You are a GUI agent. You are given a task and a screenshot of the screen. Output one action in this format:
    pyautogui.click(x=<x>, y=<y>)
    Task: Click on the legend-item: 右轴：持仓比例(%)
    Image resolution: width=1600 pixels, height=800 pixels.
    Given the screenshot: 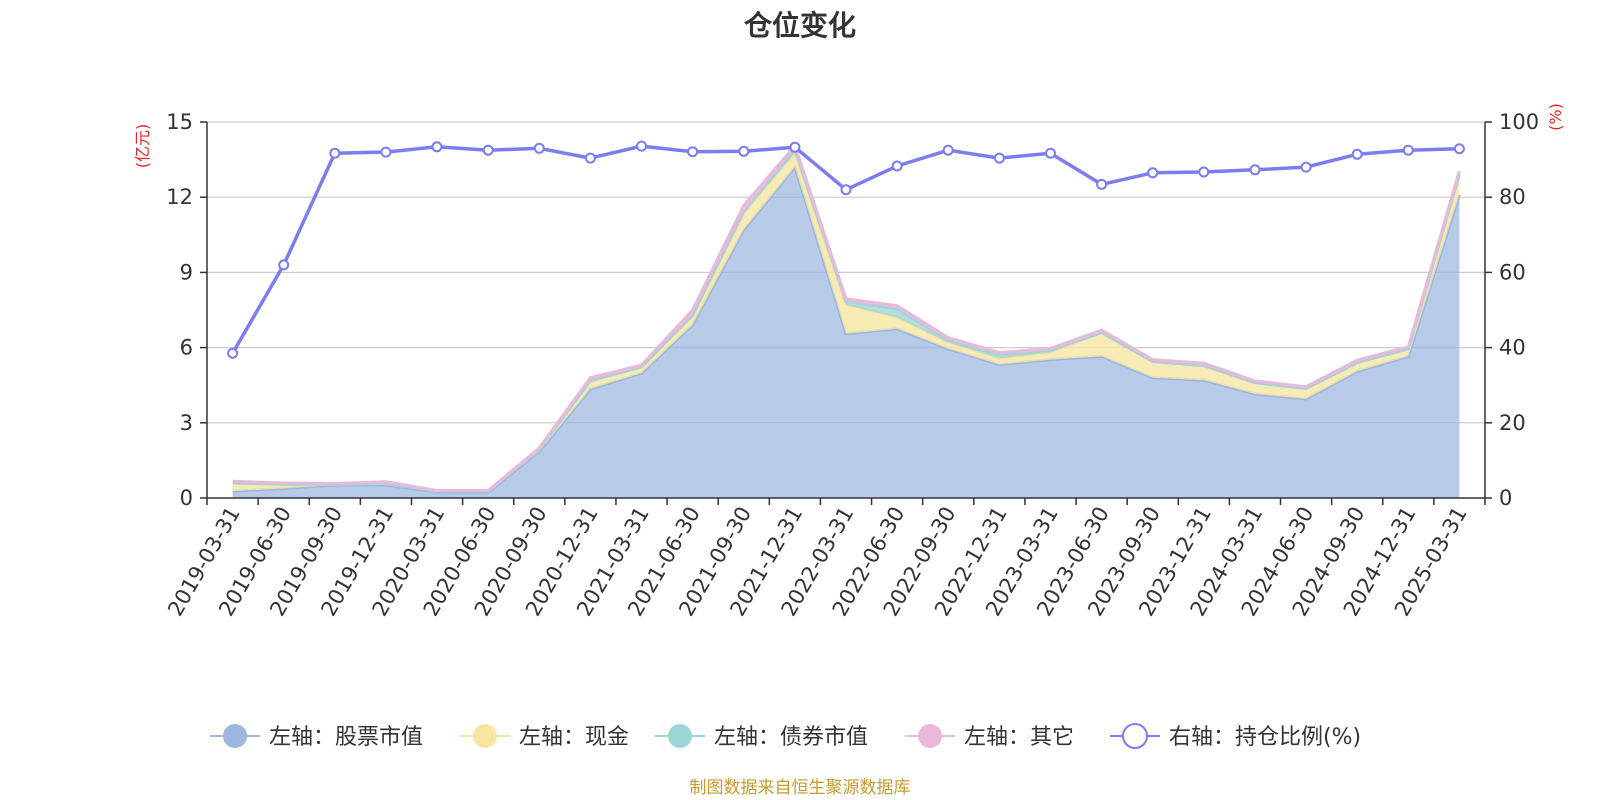 What is the action you would take?
    pyautogui.click(x=1235, y=736)
    